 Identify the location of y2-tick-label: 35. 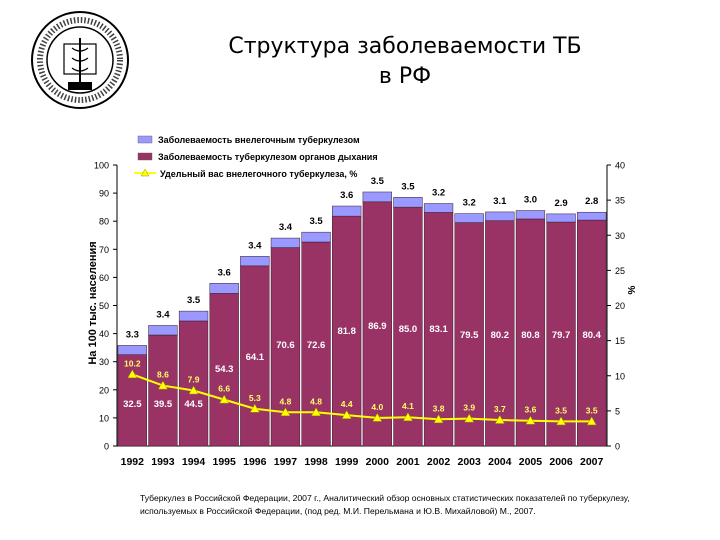
(620, 201).